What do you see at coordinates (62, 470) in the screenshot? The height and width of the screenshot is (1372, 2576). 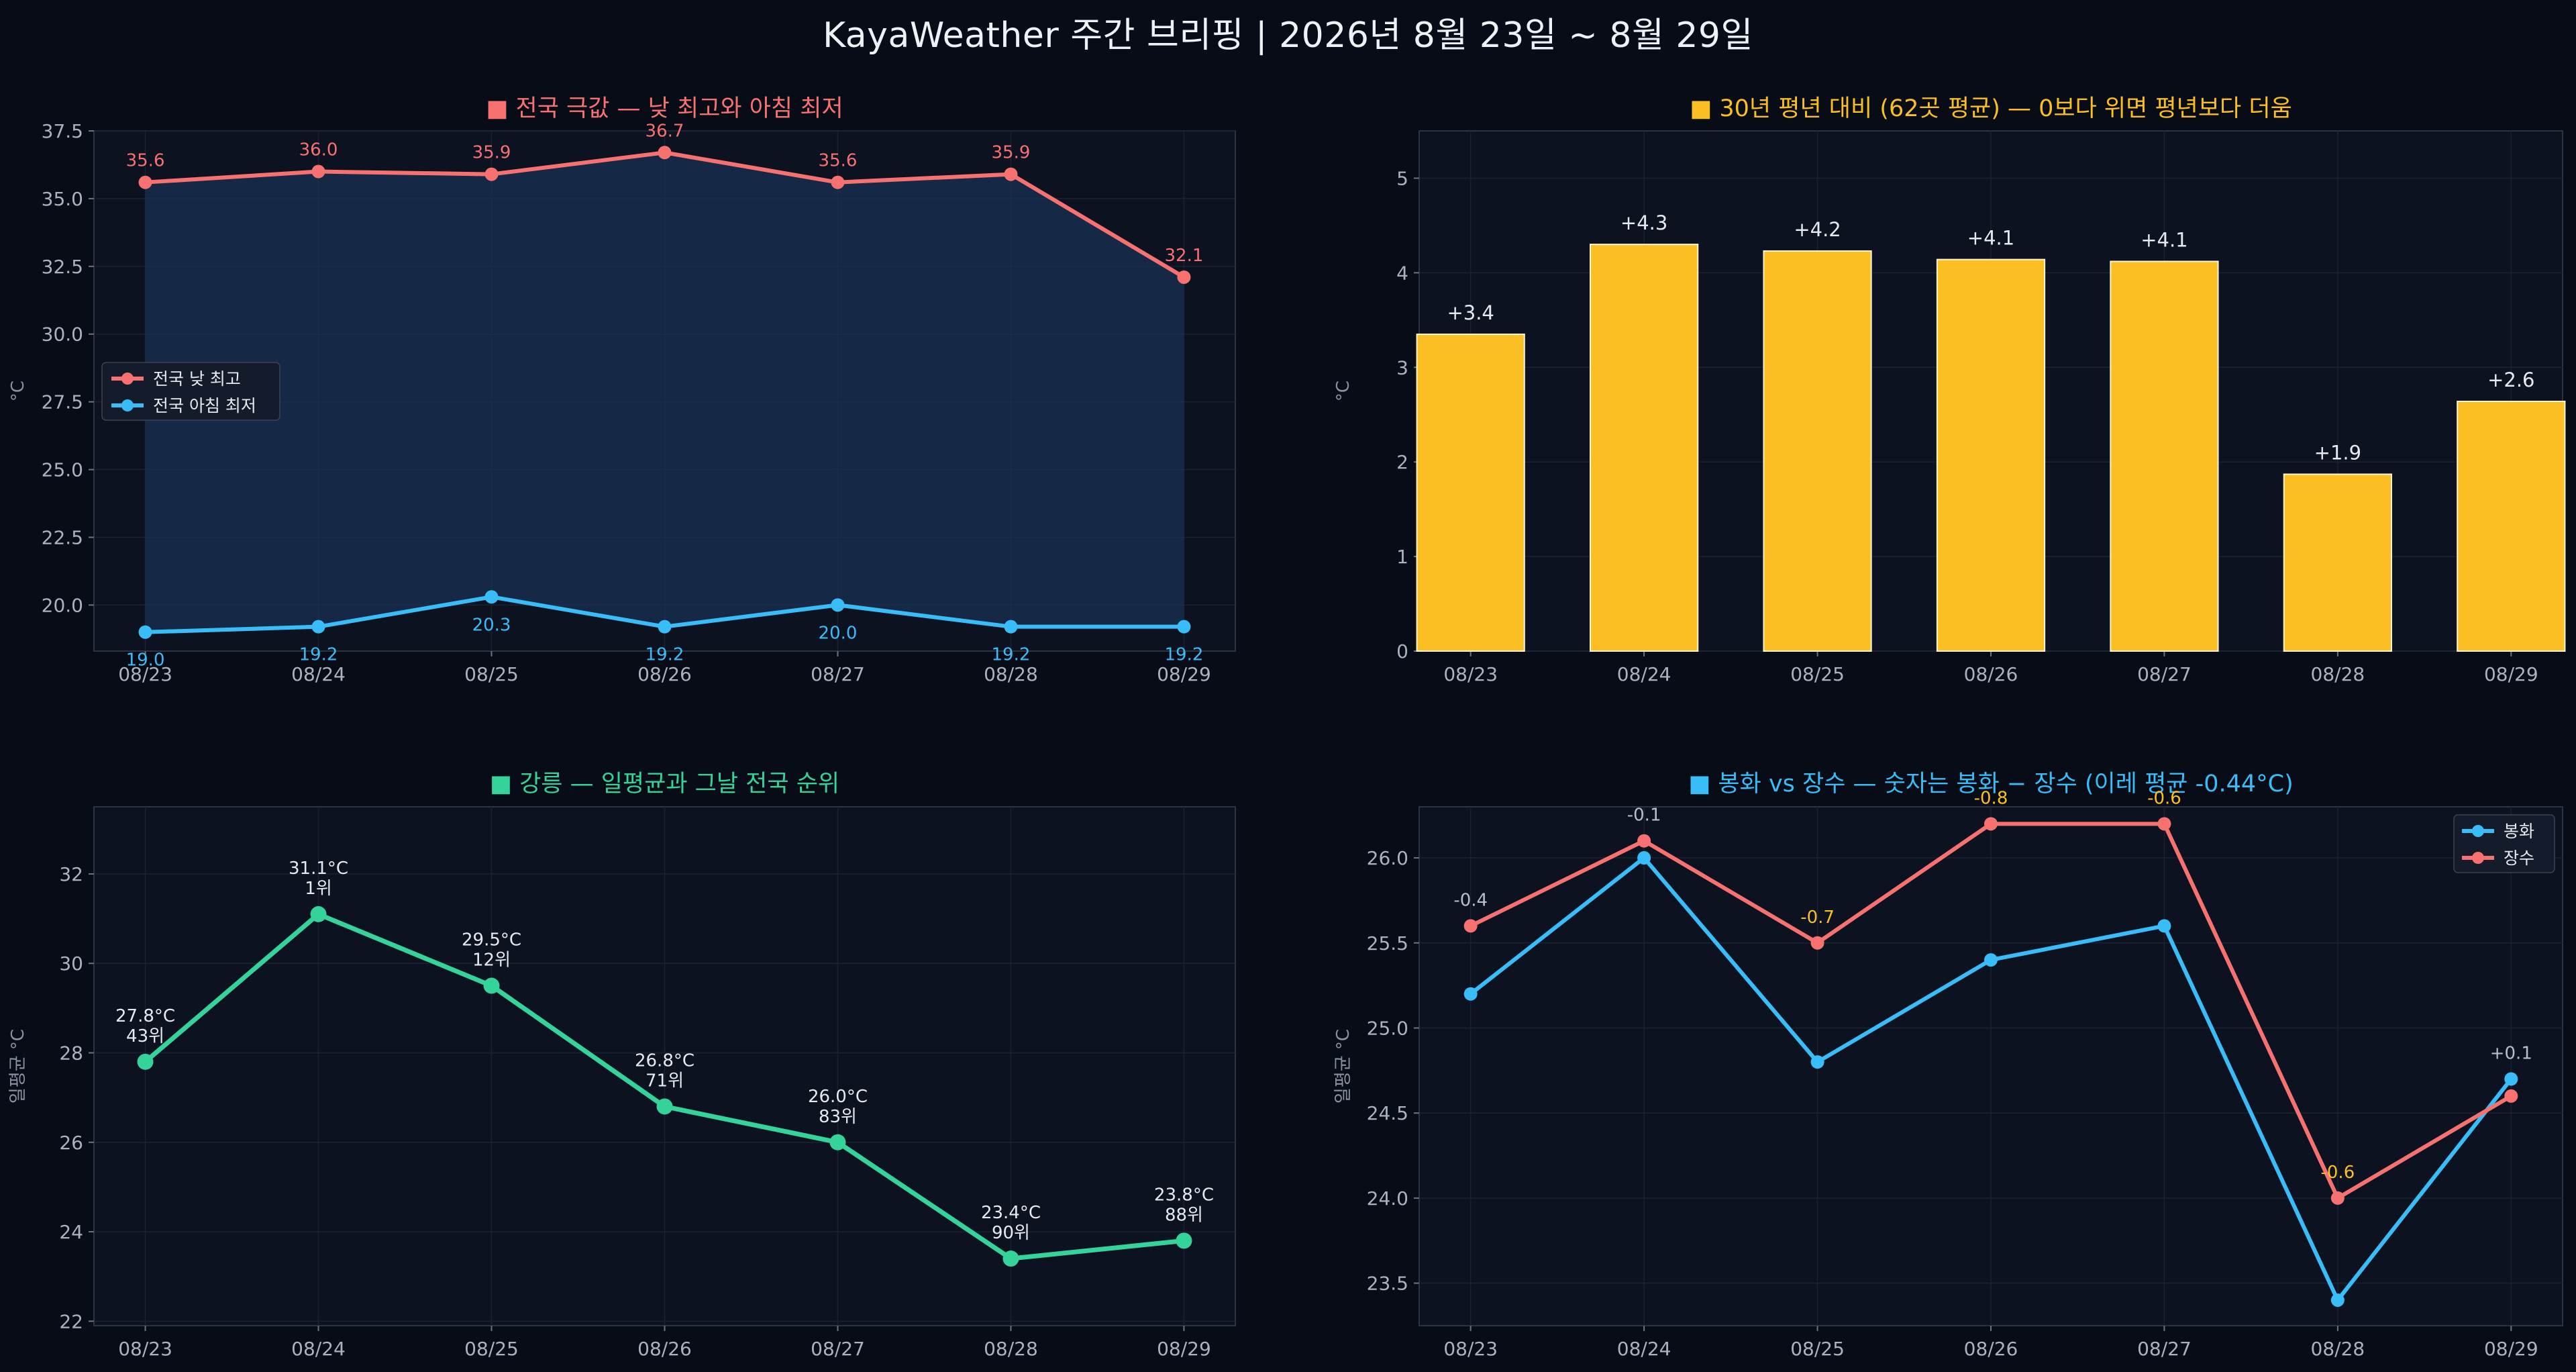 I see `y-tick-label: 25.0` at bounding box center [62, 470].